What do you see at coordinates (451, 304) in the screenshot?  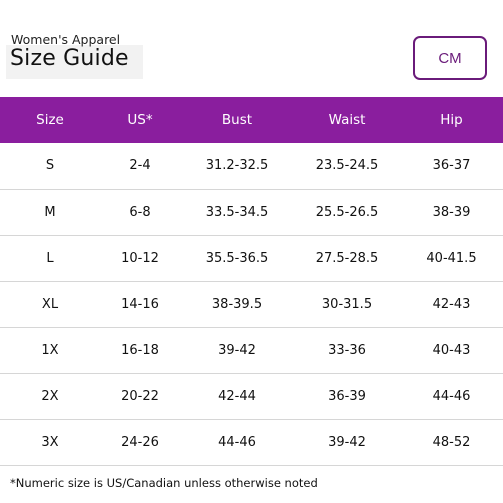 I see `hip-cell: 42-43` at bounding box center [451, 304].